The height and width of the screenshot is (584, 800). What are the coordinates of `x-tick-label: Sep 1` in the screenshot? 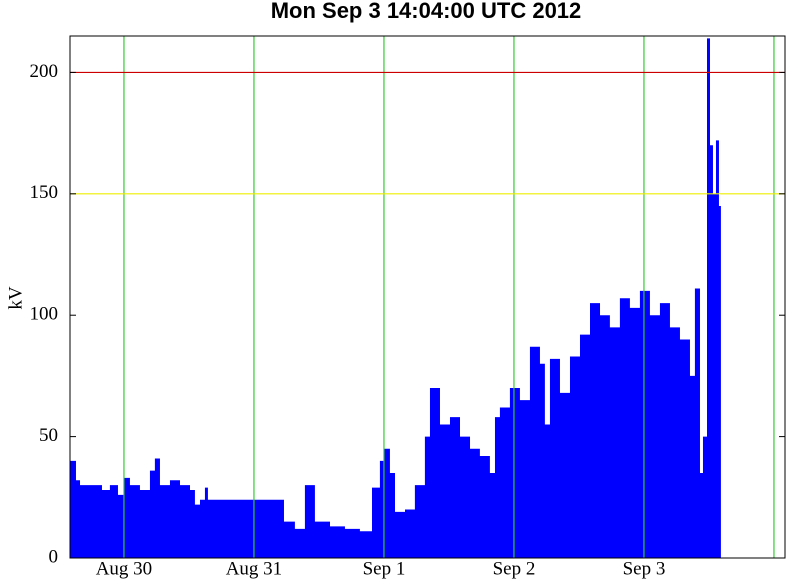 It's located at (384, 568).